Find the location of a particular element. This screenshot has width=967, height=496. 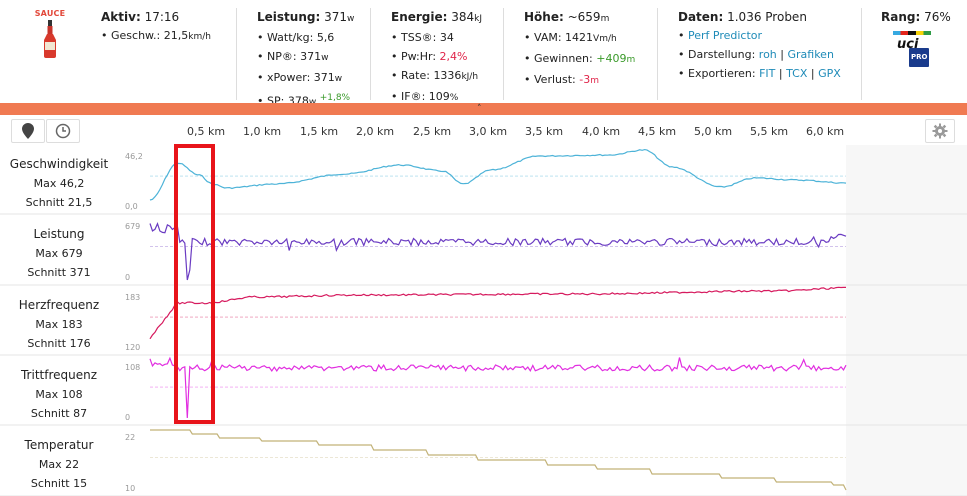

export-fit-link: FIT is located at coordinates (767, 73).